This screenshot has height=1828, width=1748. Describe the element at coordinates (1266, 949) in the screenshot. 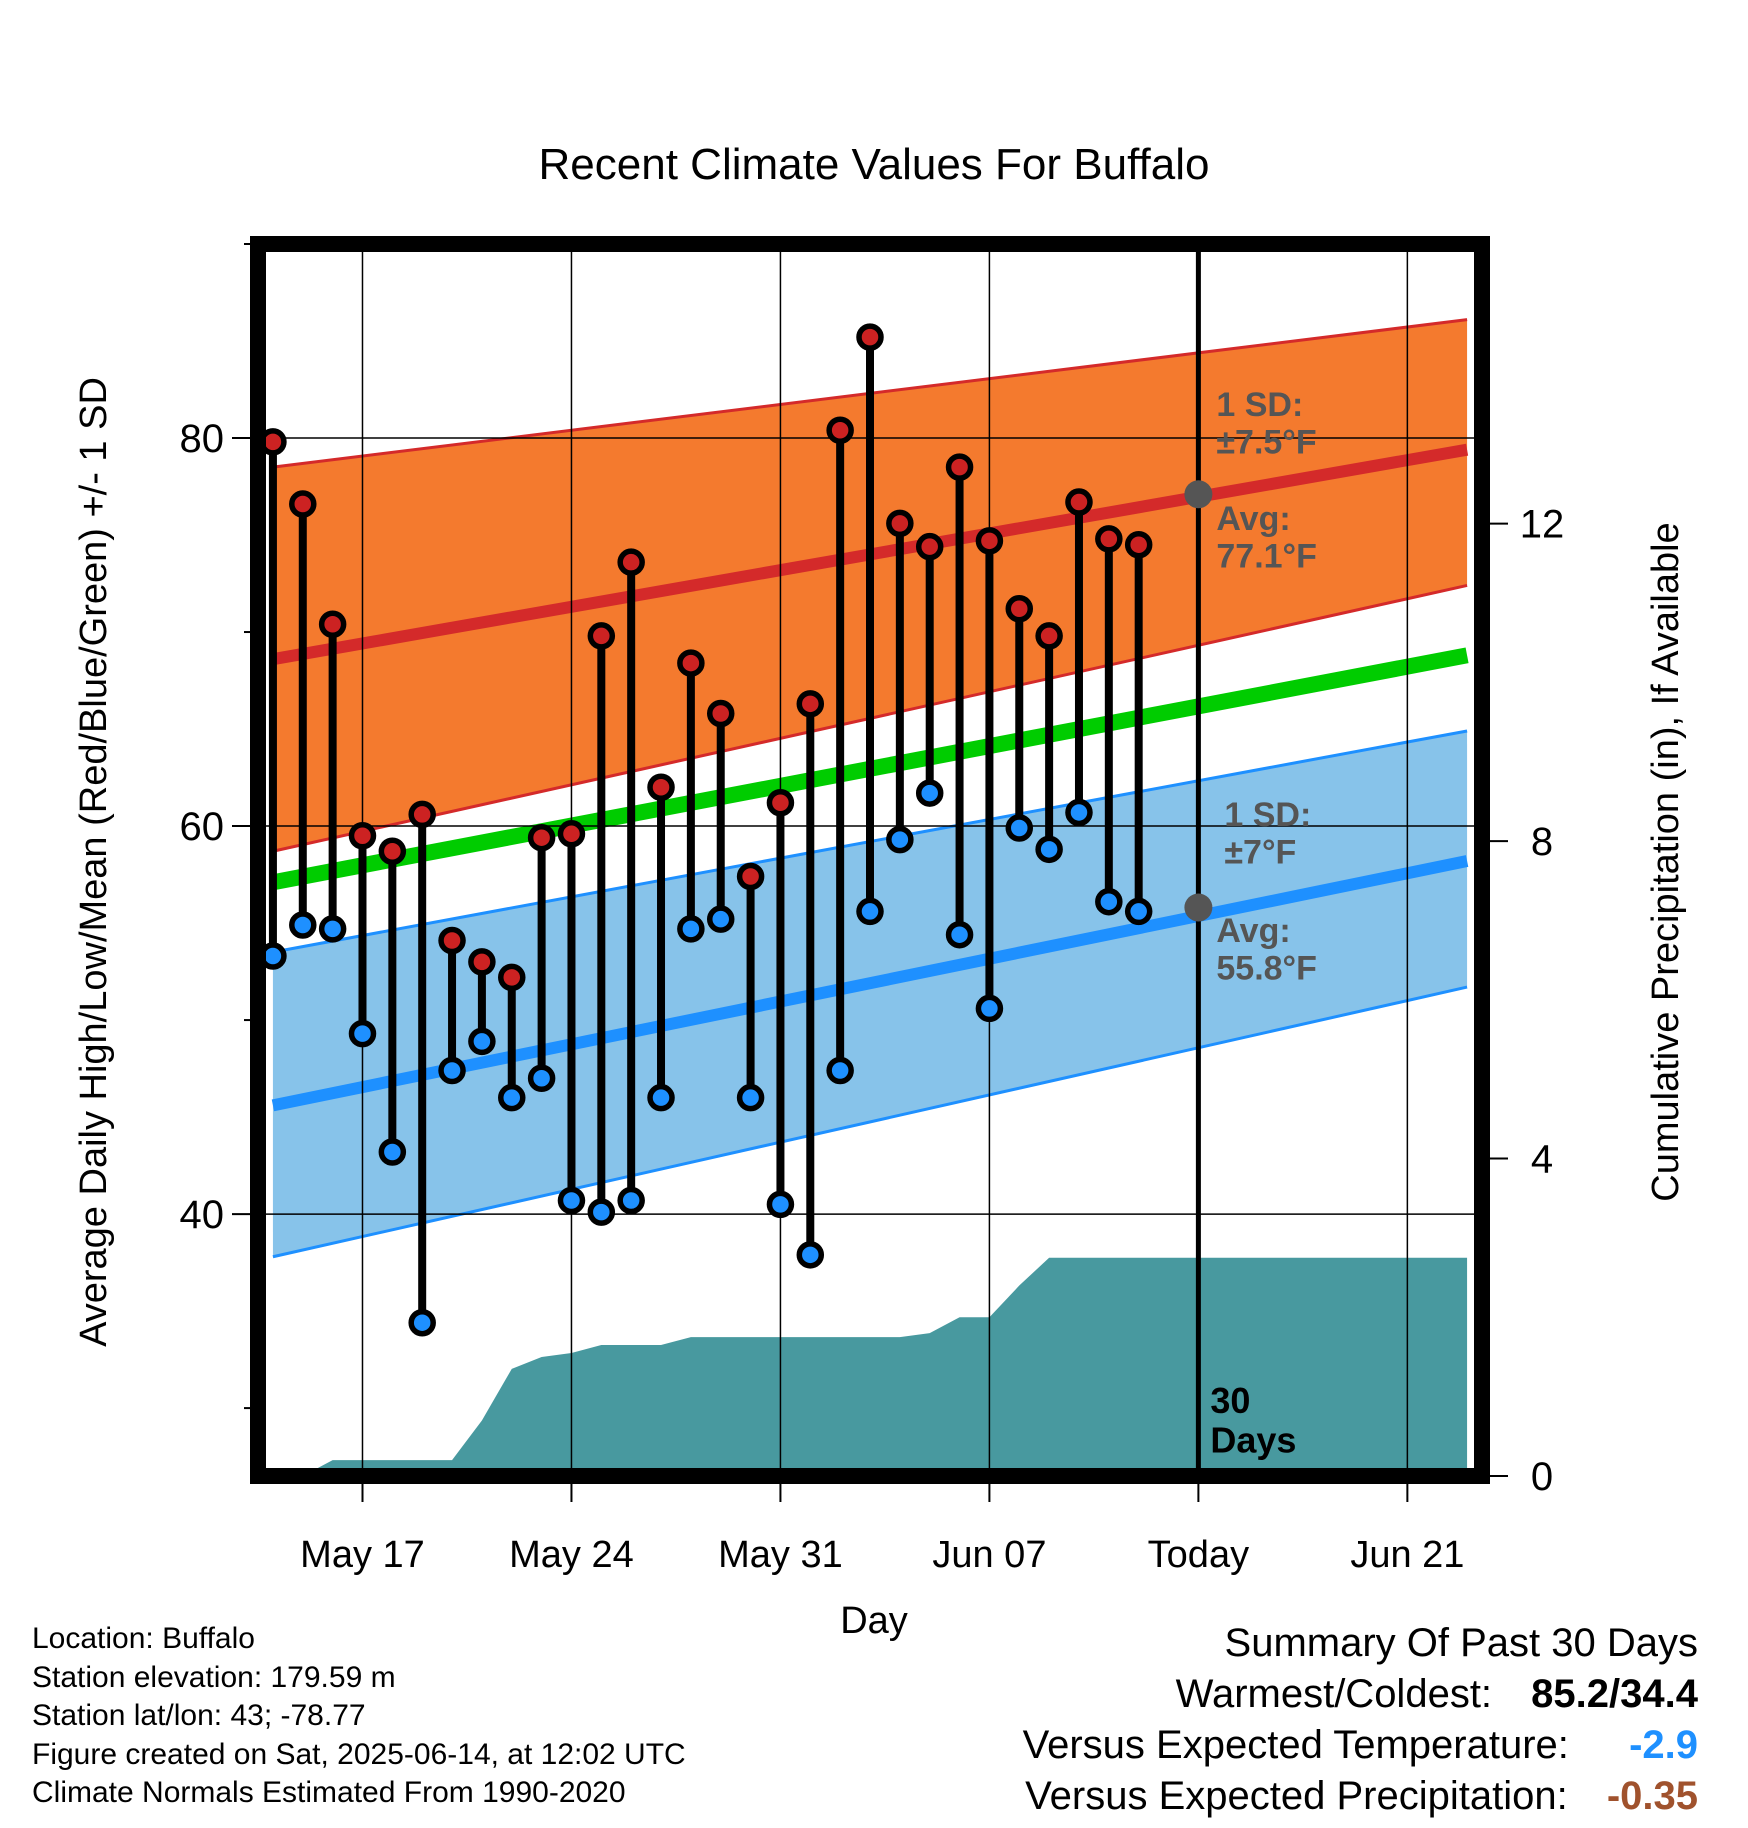

I see `low-avg-annotation: Avg: 55.8°F` at that location.